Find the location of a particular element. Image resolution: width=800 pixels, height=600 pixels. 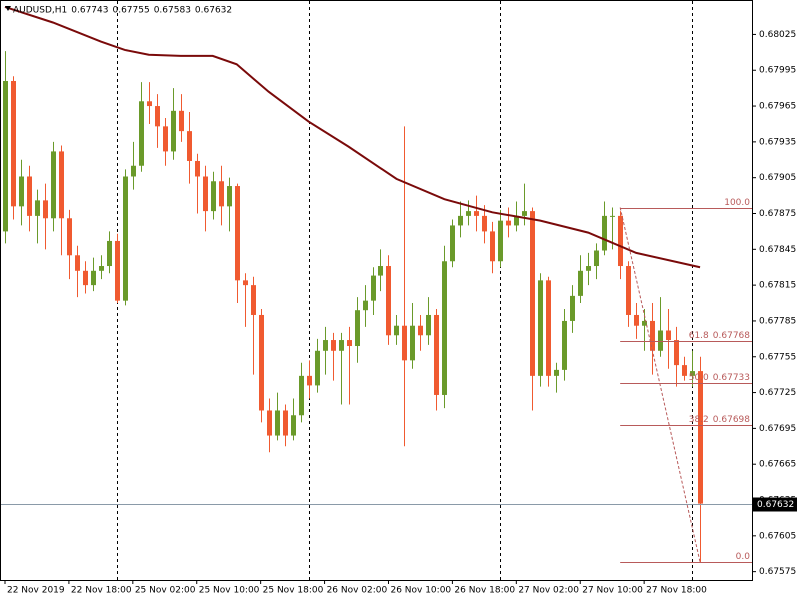

title-ohlc: 0.67755 is located at coordinates (130, 11).